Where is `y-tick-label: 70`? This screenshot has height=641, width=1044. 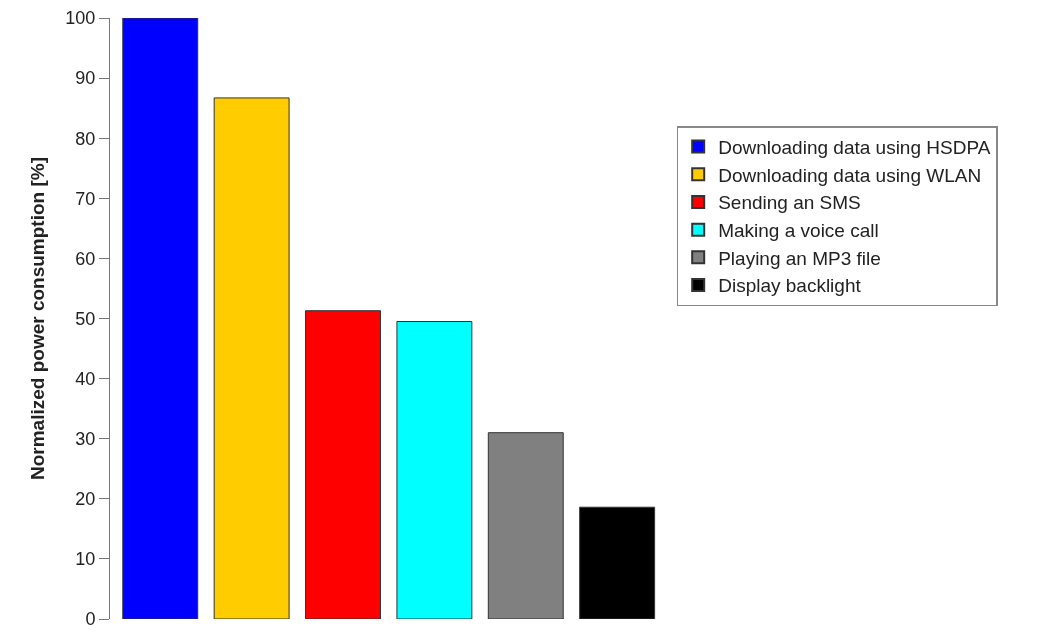
y-tick-label: 70 is located at coordinates (85, 198).